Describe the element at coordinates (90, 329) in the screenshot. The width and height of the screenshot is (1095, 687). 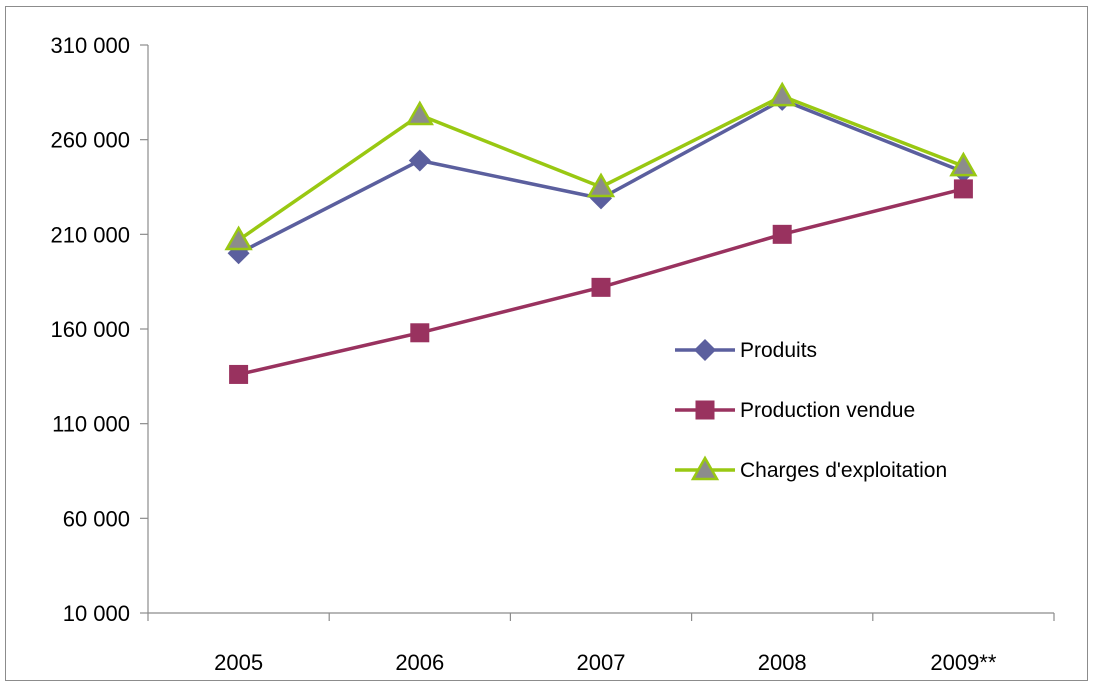
I see `y-tick-label: 160 000` at that location.